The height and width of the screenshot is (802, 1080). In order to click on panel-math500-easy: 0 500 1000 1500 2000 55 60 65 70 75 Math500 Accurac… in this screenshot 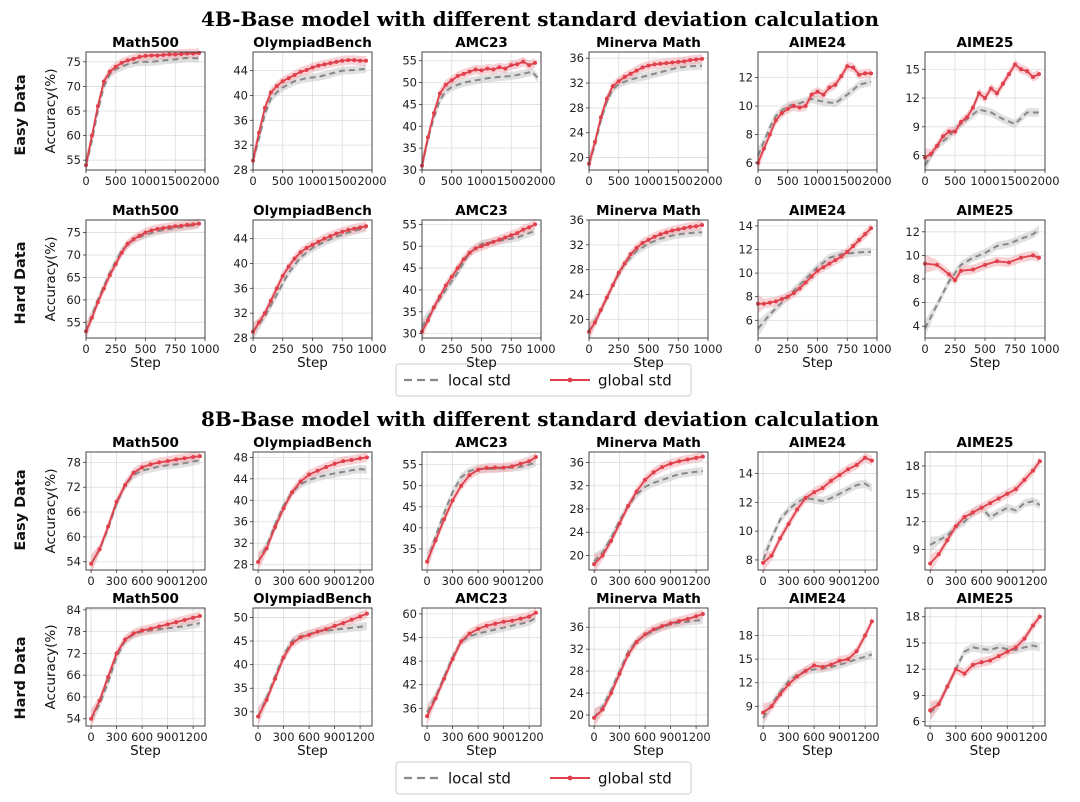, I will do `click(131, 111)`.